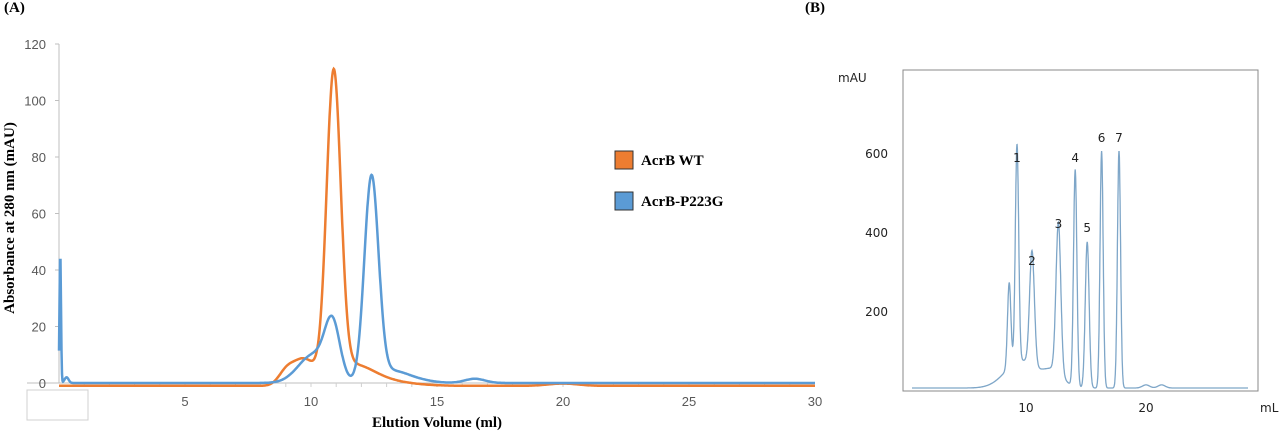 This screenshot has height=432, width=1282. Describe the element at coordinates (39, 327) in the screenshot. I see `y-tick-label: 20` at that location.